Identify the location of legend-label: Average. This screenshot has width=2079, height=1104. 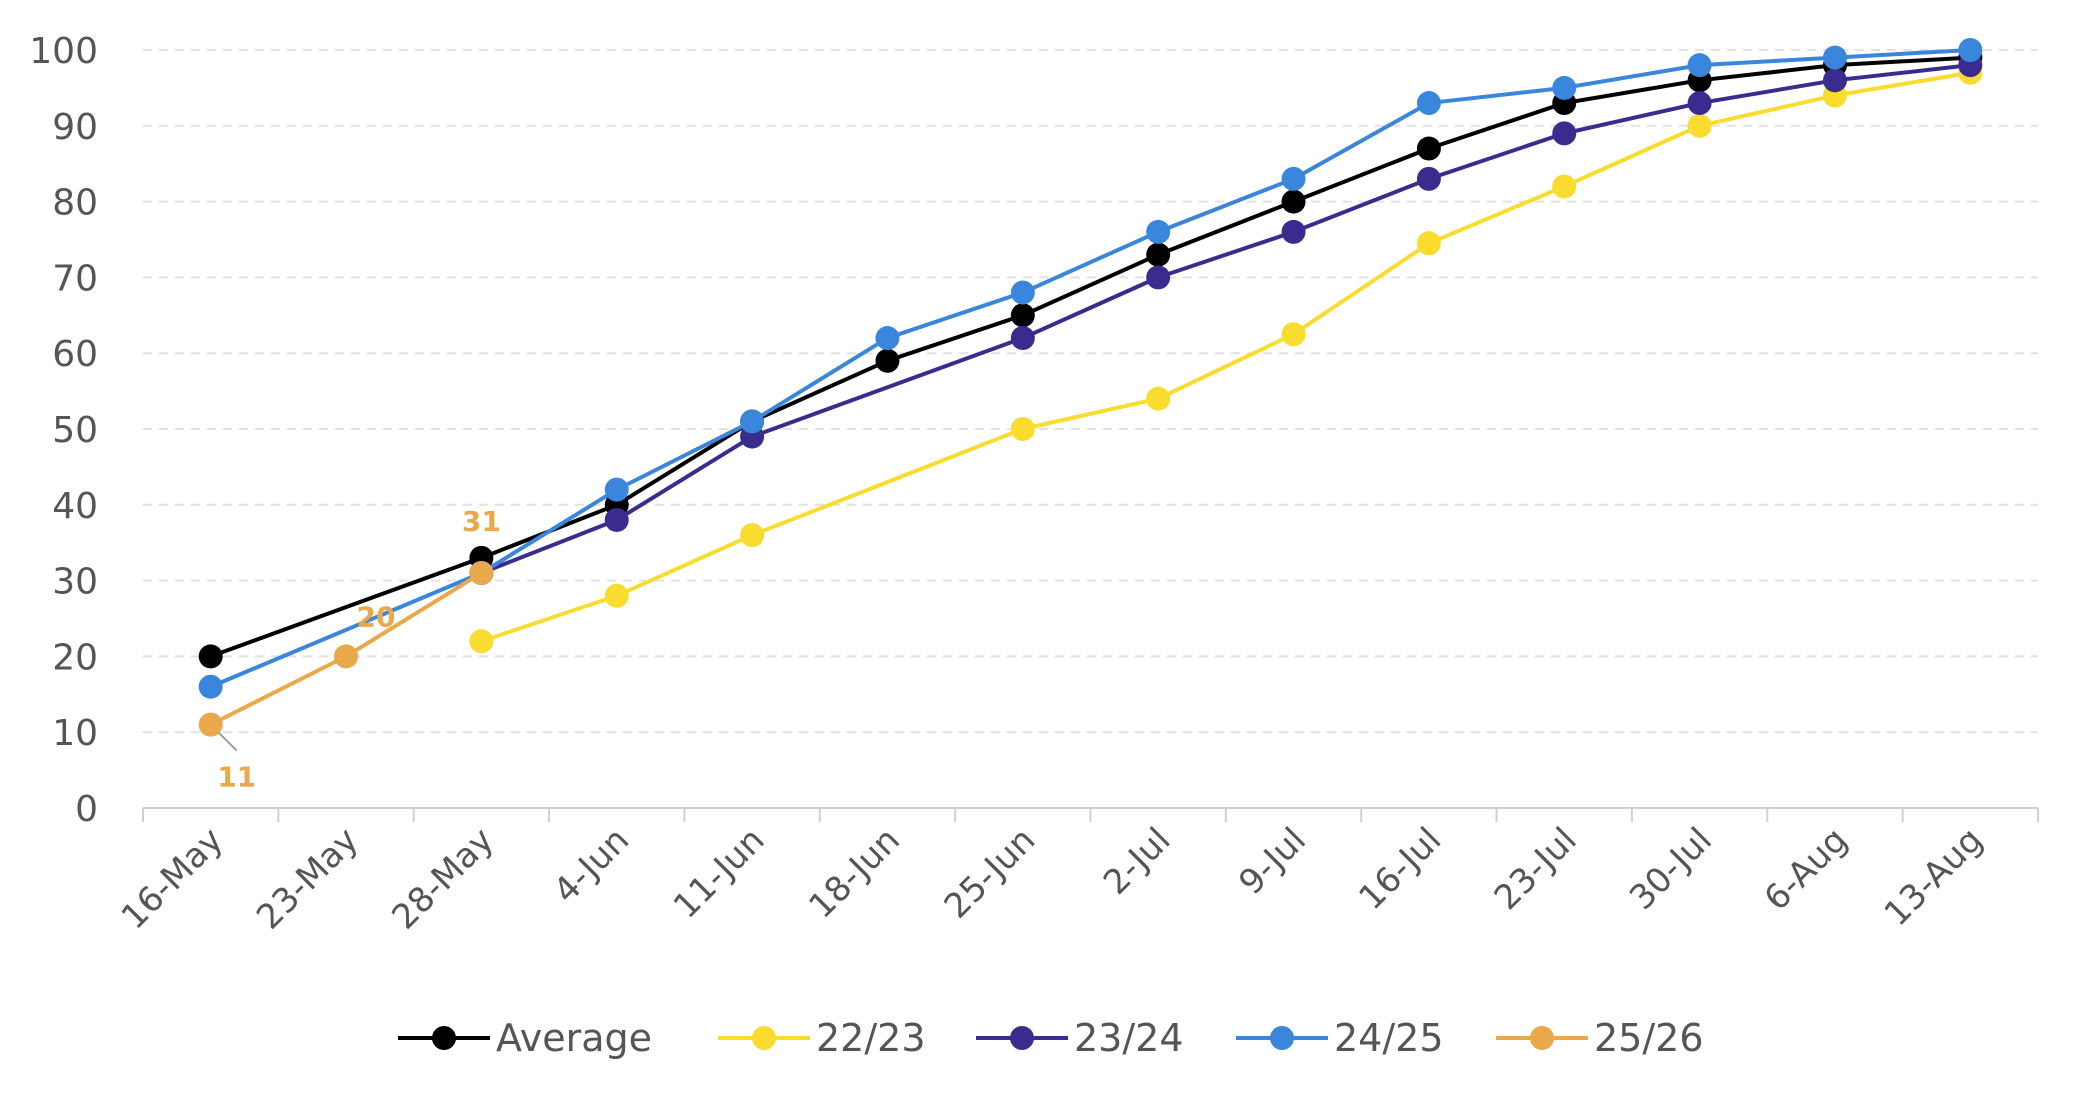
(574, 1038).